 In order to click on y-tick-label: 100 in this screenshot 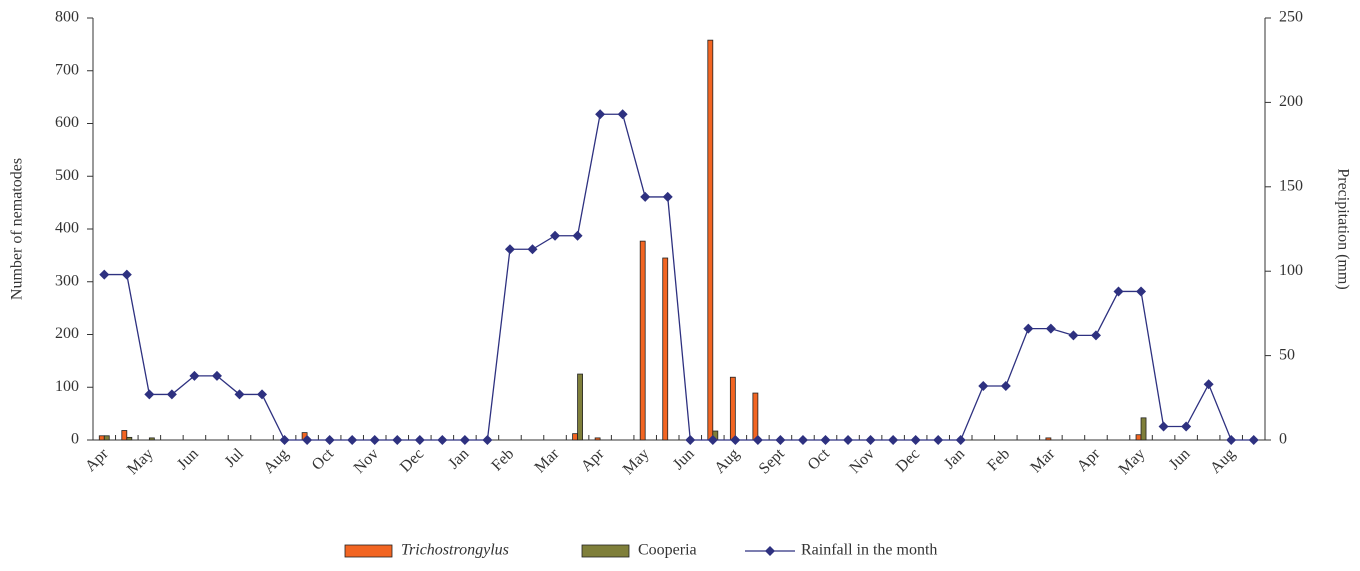, I will do `click(67, 386)`.